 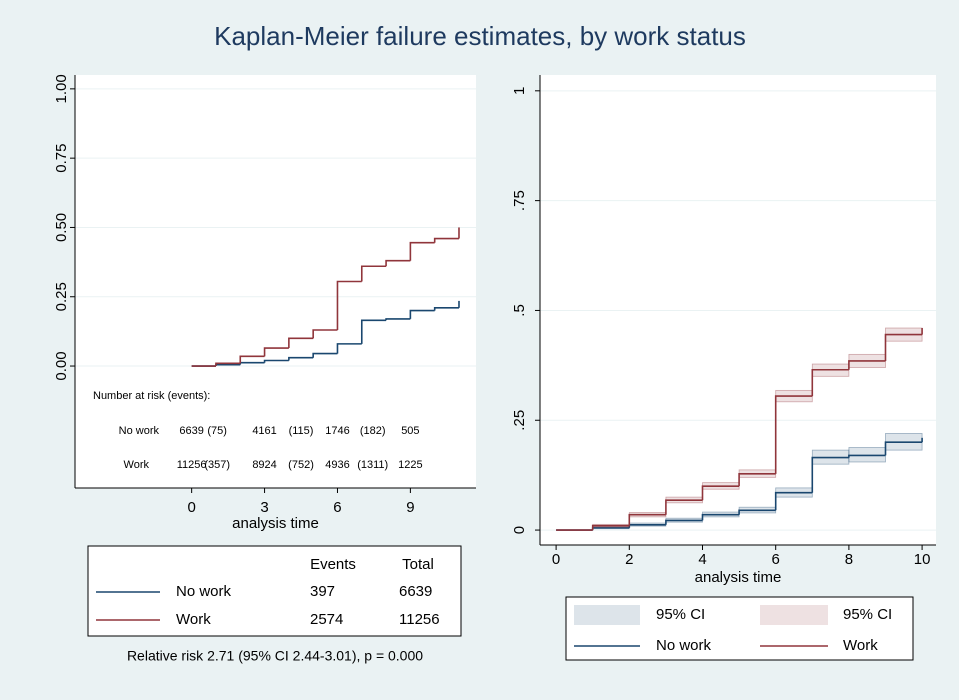 I want to click on risk-cell: 1746, so click(x=337, y=431).